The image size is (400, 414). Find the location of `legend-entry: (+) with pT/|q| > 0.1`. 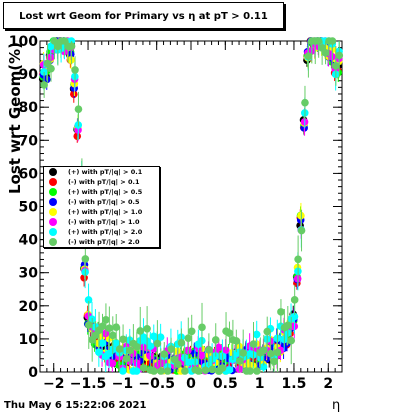

legend-entry: (+) with pT/|q| > 0.1 is located at coordinates (101, 172).